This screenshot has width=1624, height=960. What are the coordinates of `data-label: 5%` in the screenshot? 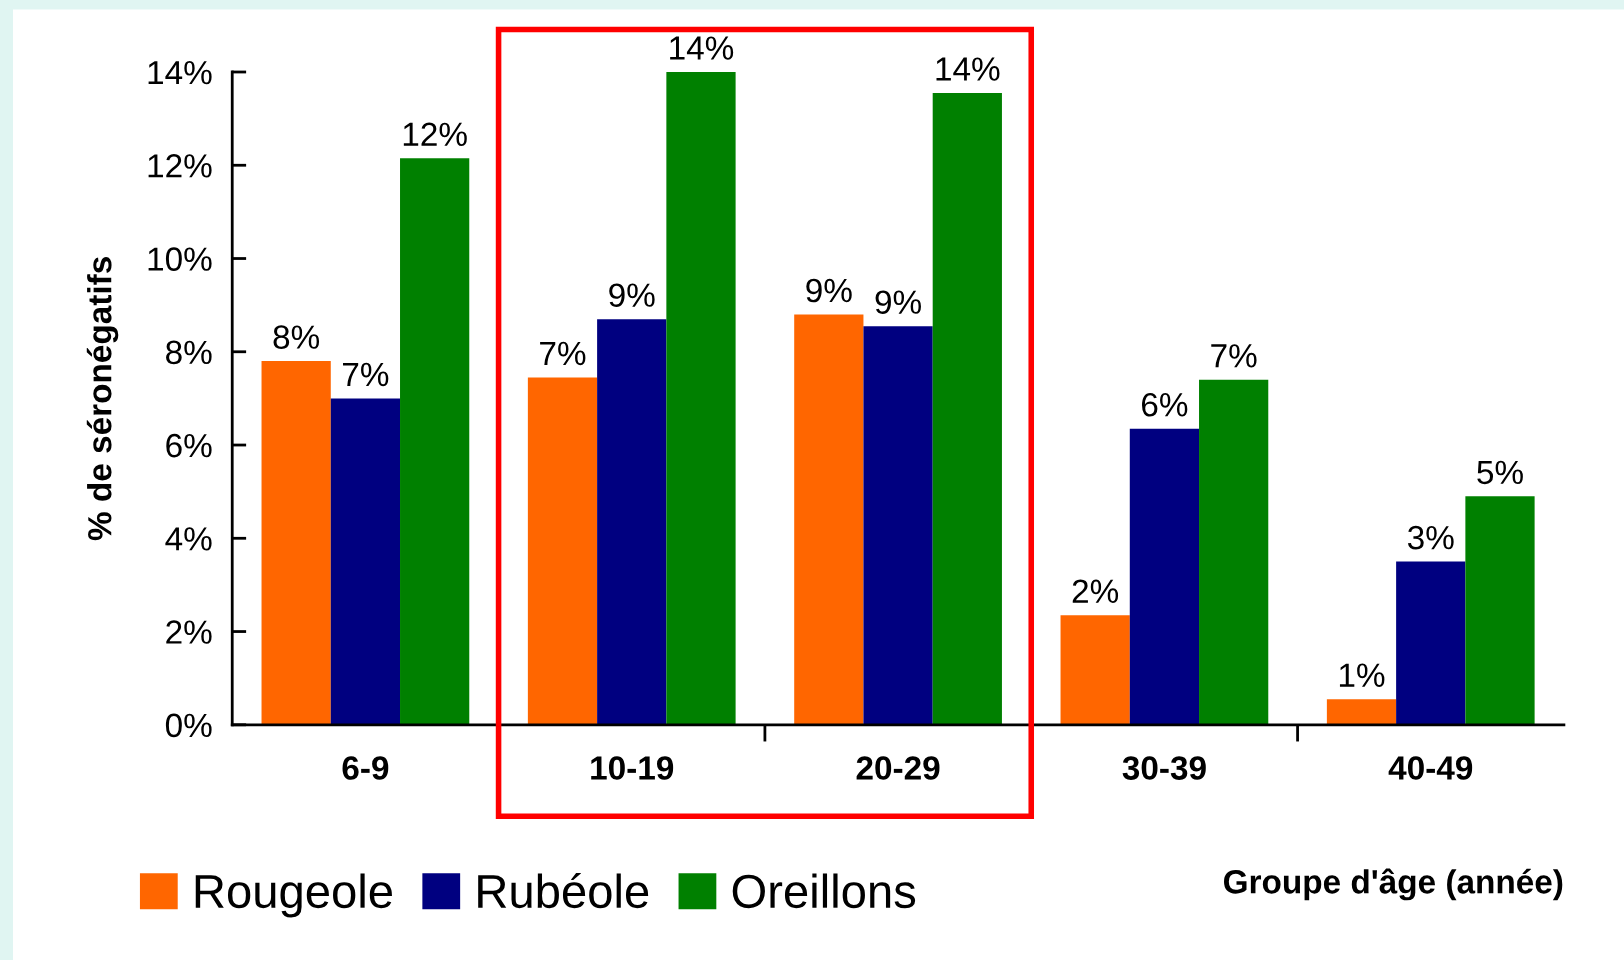 It's located at (1500, 472).